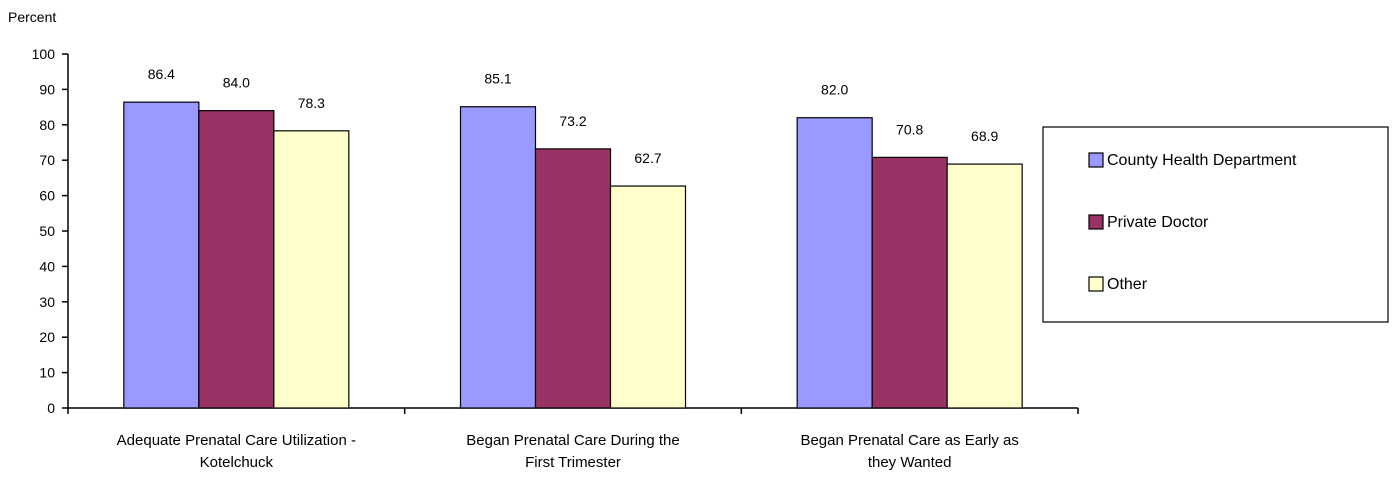  What do you see at coordinates (572, 440) in the screenshot?
I see `category-label: Began Prenatal Care During the` at bounding box center [572, 440].